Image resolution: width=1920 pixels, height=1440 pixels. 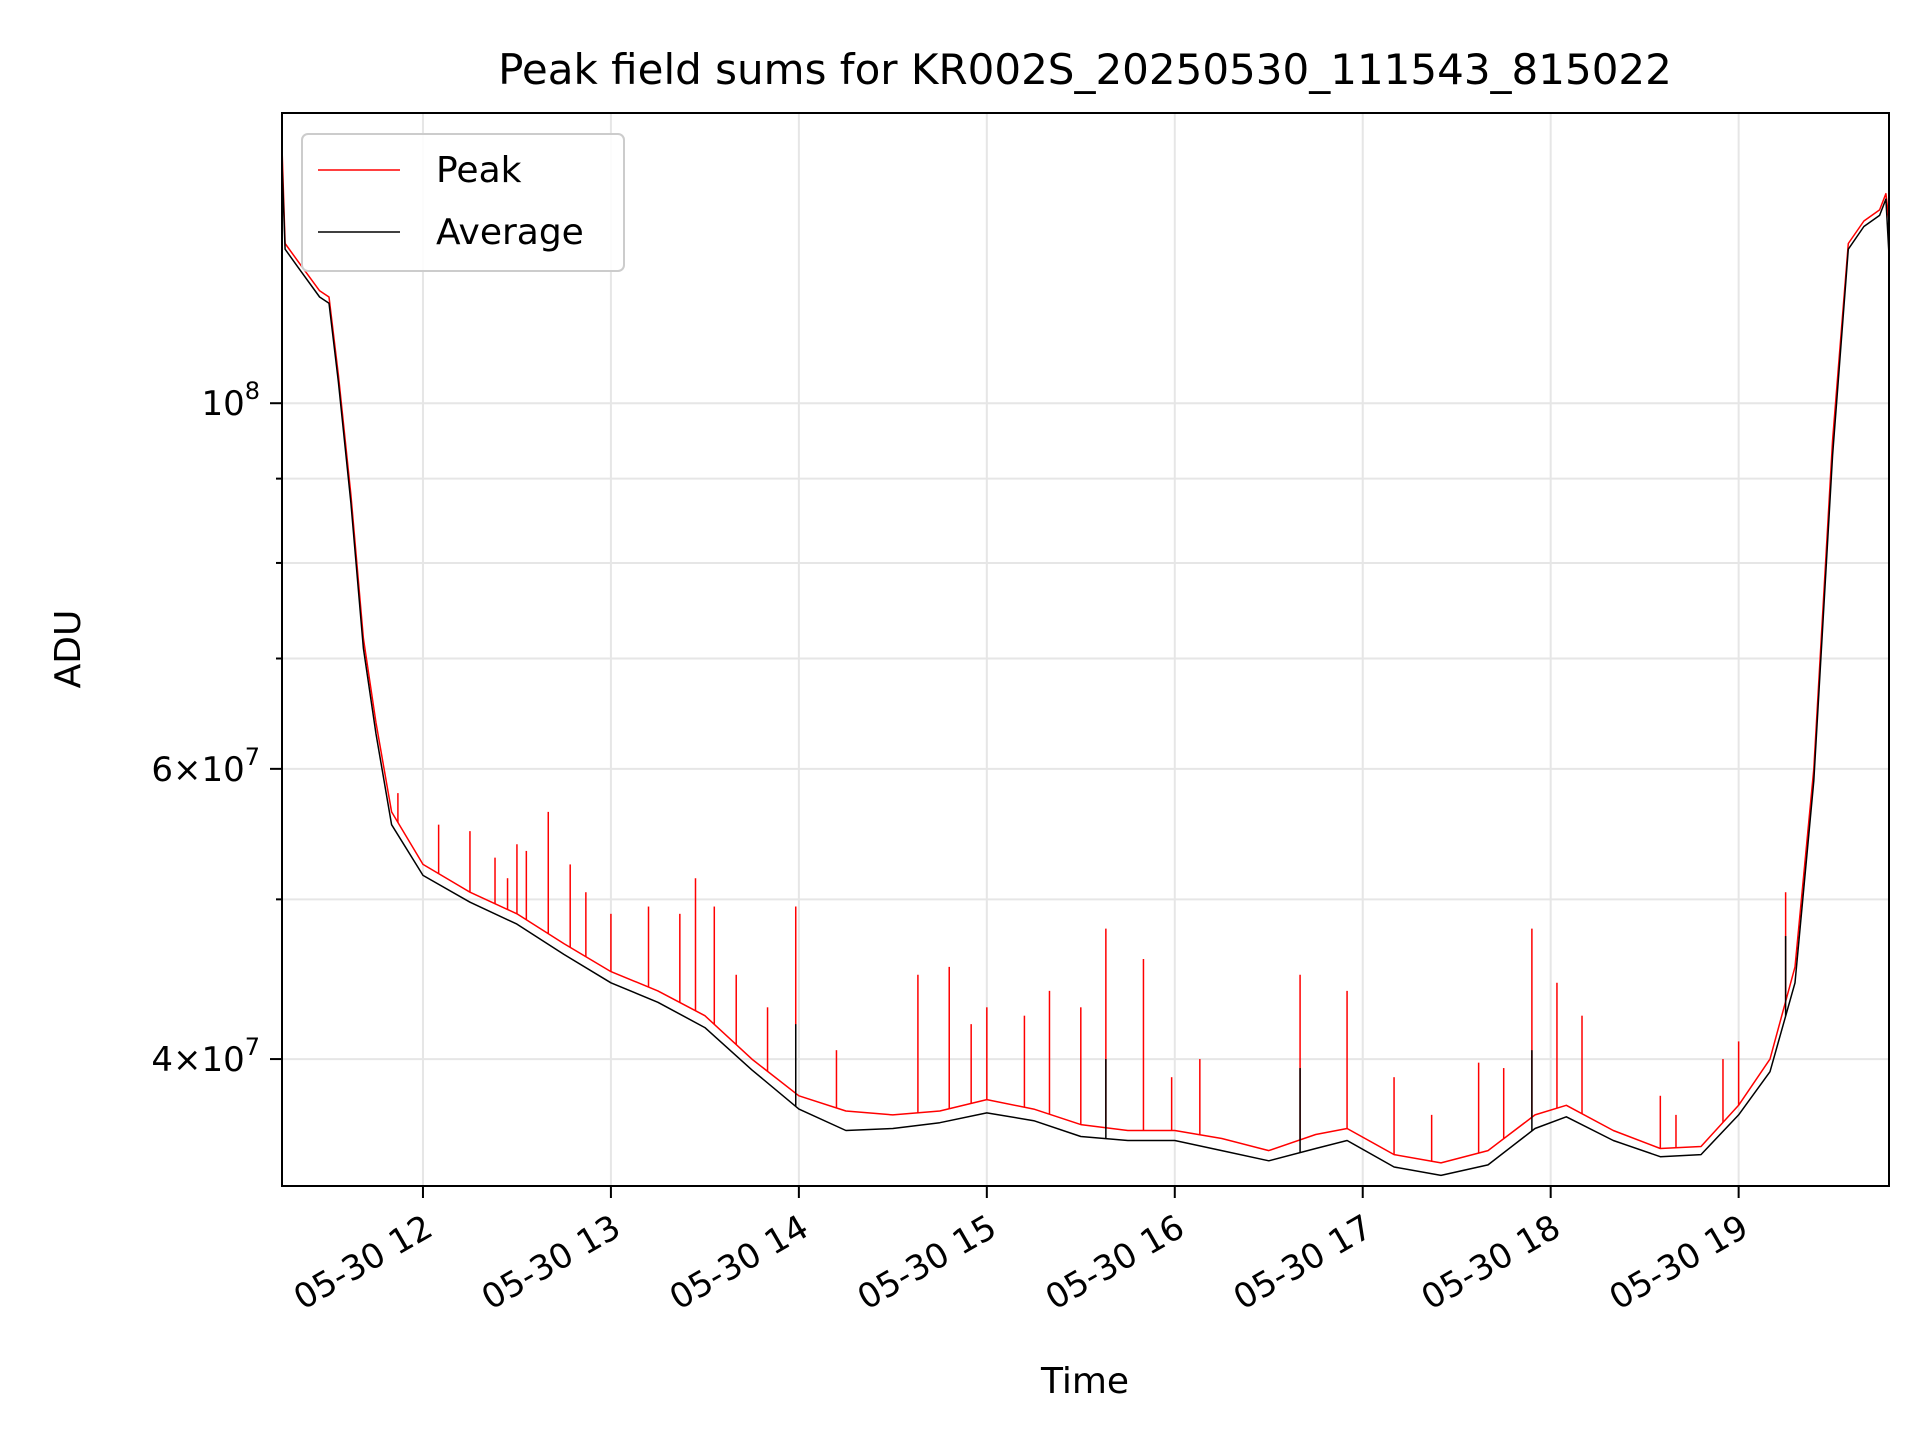 I want to click on y-tick-mantissa: 4, so click(x=162, y=1060).